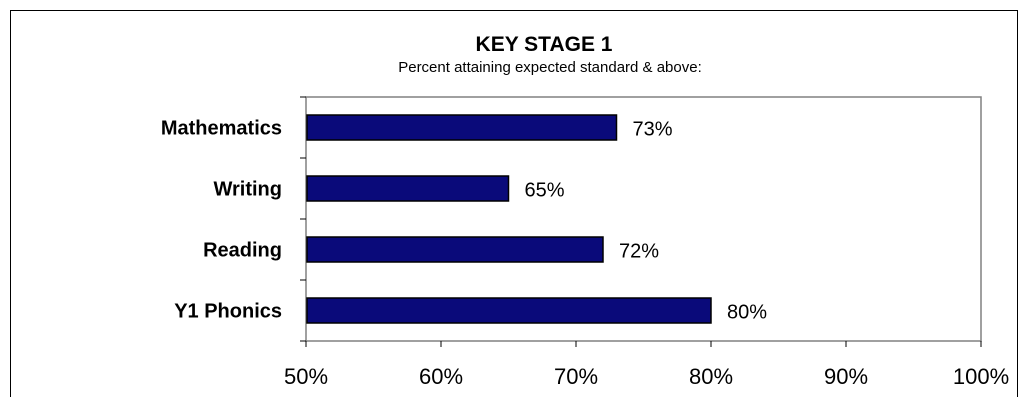 Image resolution: width=1028 pixels, height=397 pixels. Describe the element at coordinates (242, 251) in the screenshot. I see `category-label: Reading` at that location.